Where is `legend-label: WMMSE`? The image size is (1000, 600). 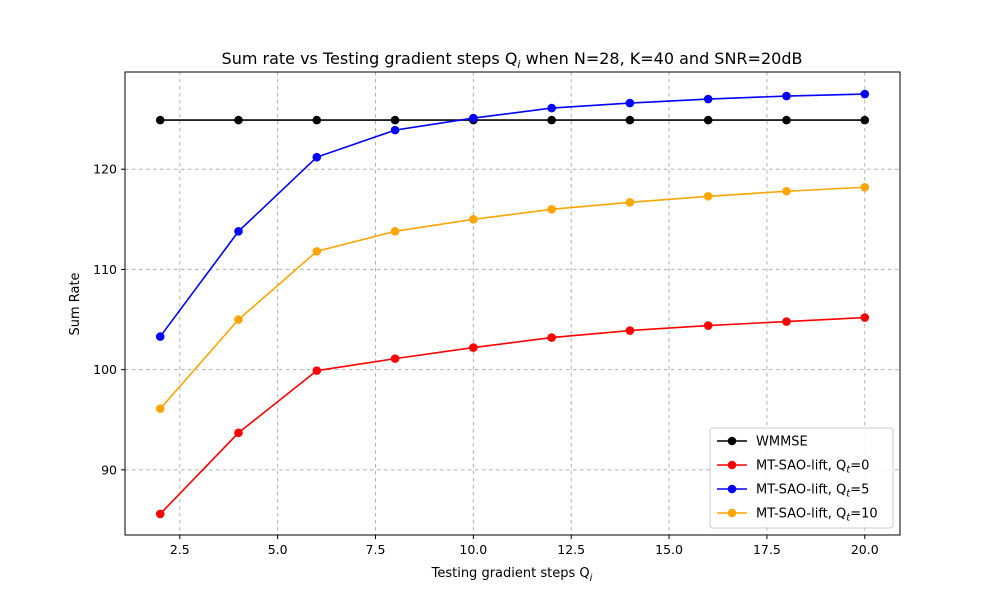
legend-label: WMMSE is located at coordinates (782, 442).